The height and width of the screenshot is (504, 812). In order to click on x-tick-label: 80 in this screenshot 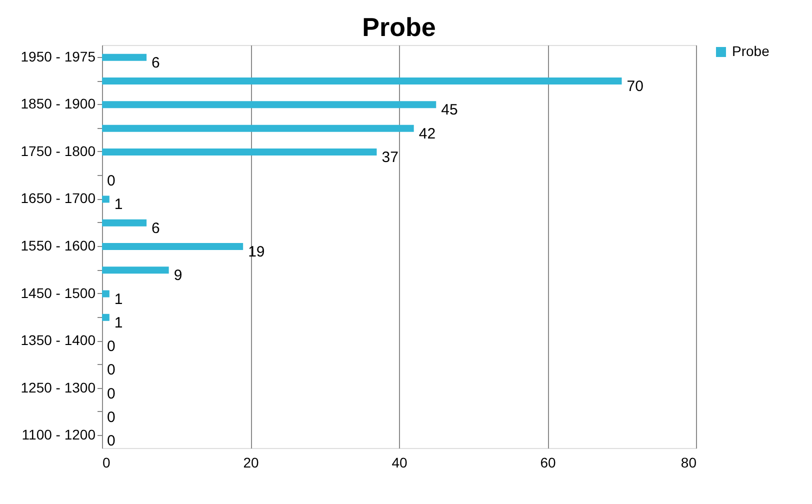, I will do `click(688, 462)`.